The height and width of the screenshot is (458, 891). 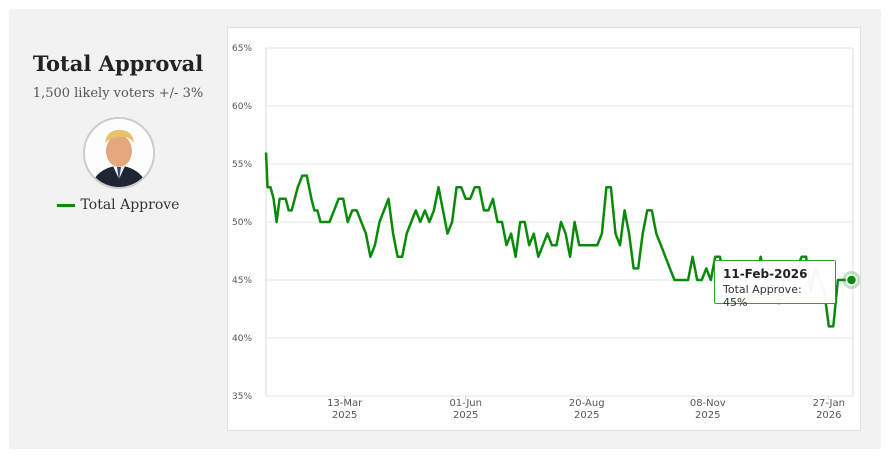 I want to click on legend-swatch, so click(x=65, y=205).